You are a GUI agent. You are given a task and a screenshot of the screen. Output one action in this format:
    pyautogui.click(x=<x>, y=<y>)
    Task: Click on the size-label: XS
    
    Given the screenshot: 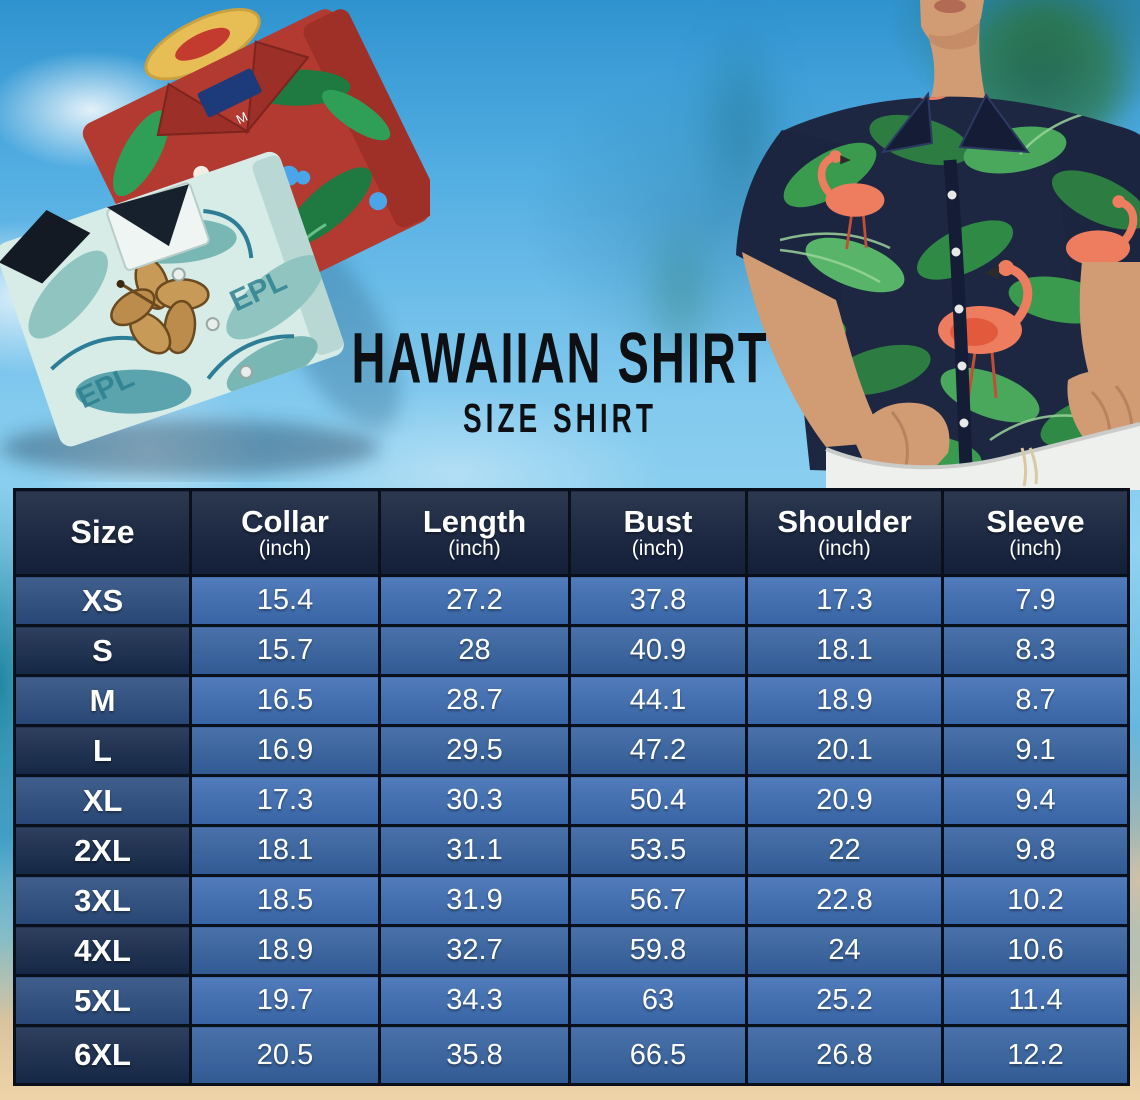 What is the action you would take?
    pyautogui.click(x=102, y=600)
    